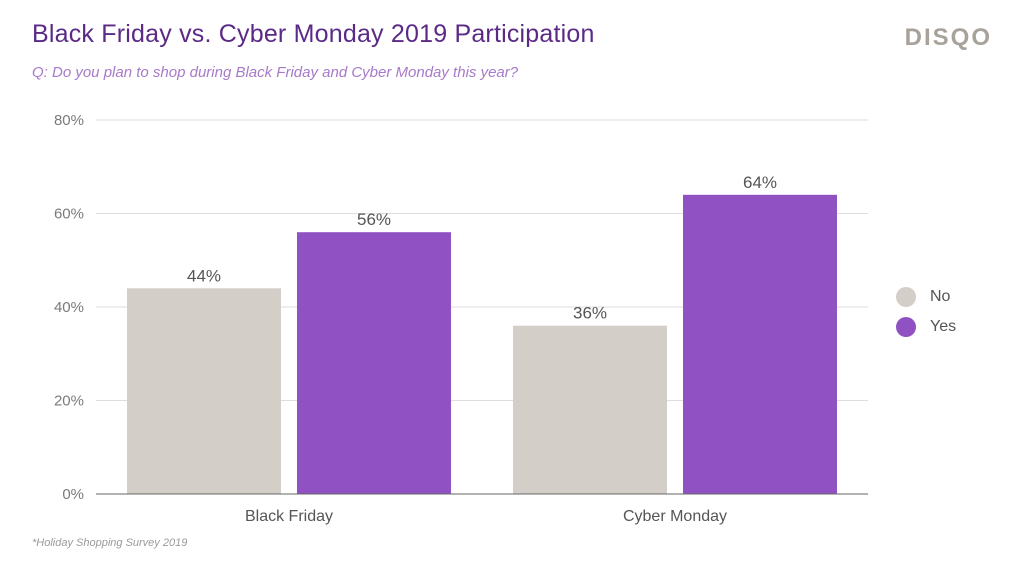 This screenshot has width=1024, height=576. What do you see at coordinates (69, 214) in the screenshot?
I see `y-tick-label: 60%` at bounding box center [69, 214].